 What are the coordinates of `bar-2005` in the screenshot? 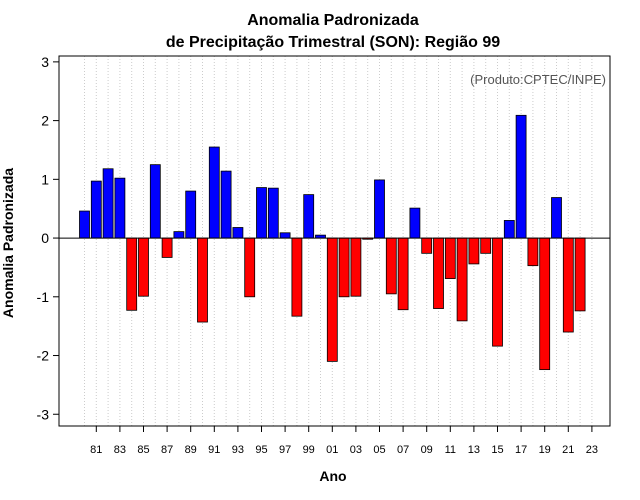 It's located at (379, 209).